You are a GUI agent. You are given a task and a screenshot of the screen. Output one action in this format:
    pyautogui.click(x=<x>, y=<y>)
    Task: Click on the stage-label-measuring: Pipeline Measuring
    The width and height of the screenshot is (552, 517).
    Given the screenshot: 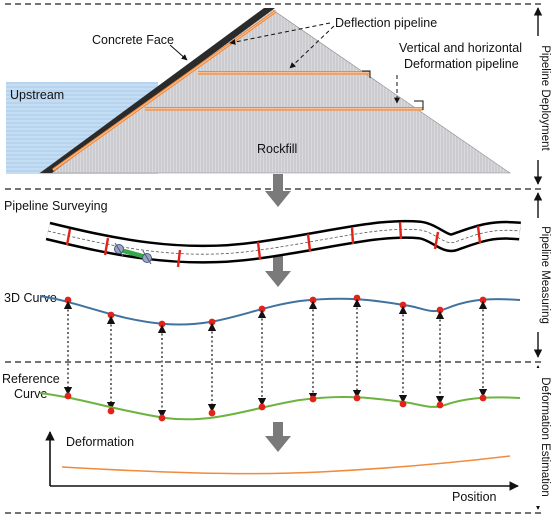 What is the action you would take?
    pyautogui.click(x=545, y=275)
    